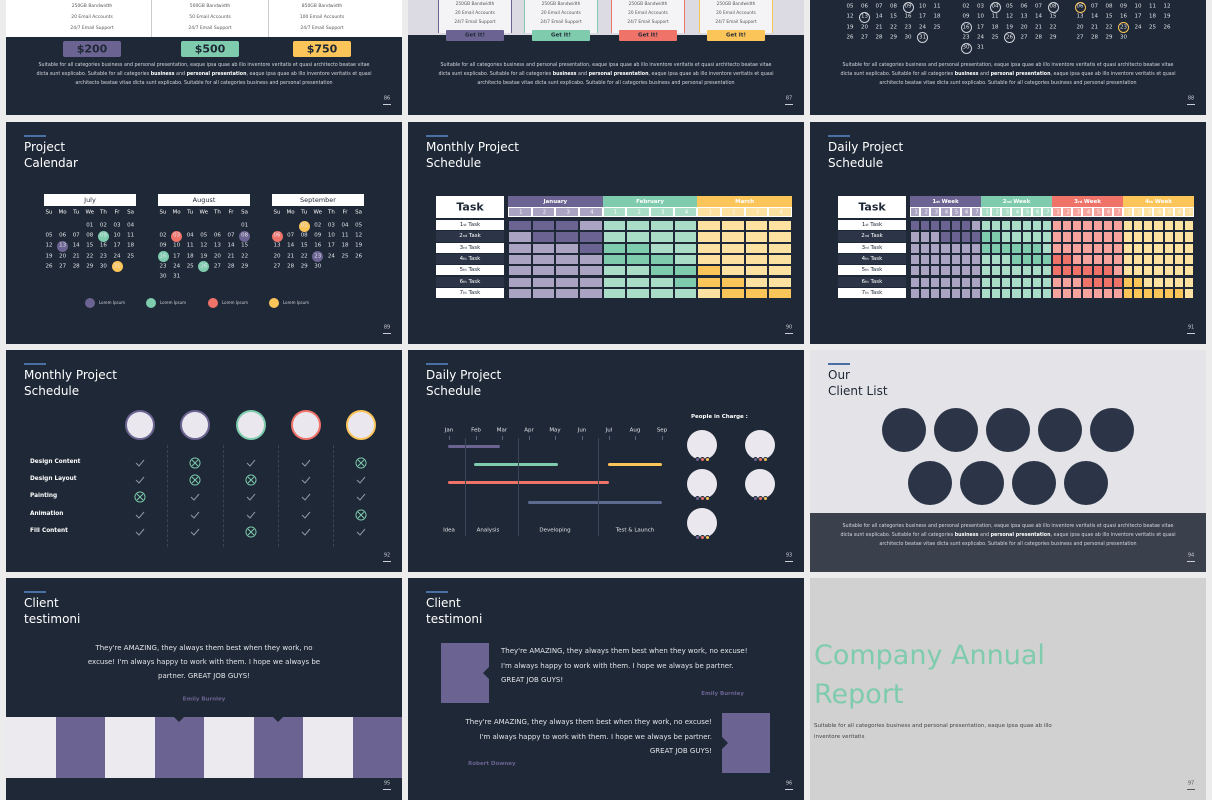  What do you see at coordinates (461, 259) in the screenshot?
I see `ordinal-number: 4` at bounding box center [461, 259].